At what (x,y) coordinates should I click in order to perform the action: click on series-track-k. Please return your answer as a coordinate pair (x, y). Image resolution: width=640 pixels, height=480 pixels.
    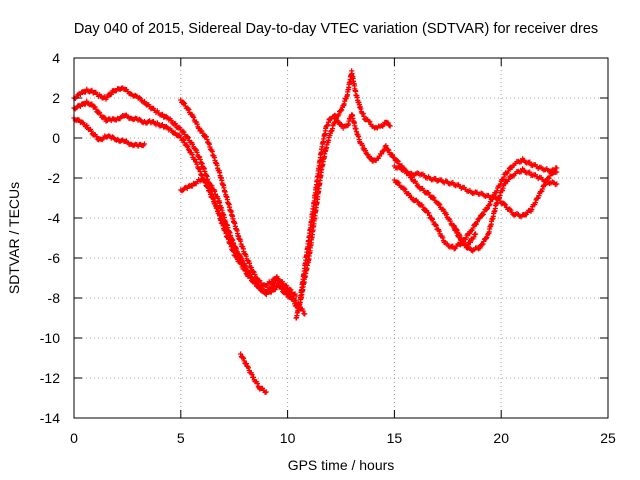
    Looking at the image, I should click on (475, 204).